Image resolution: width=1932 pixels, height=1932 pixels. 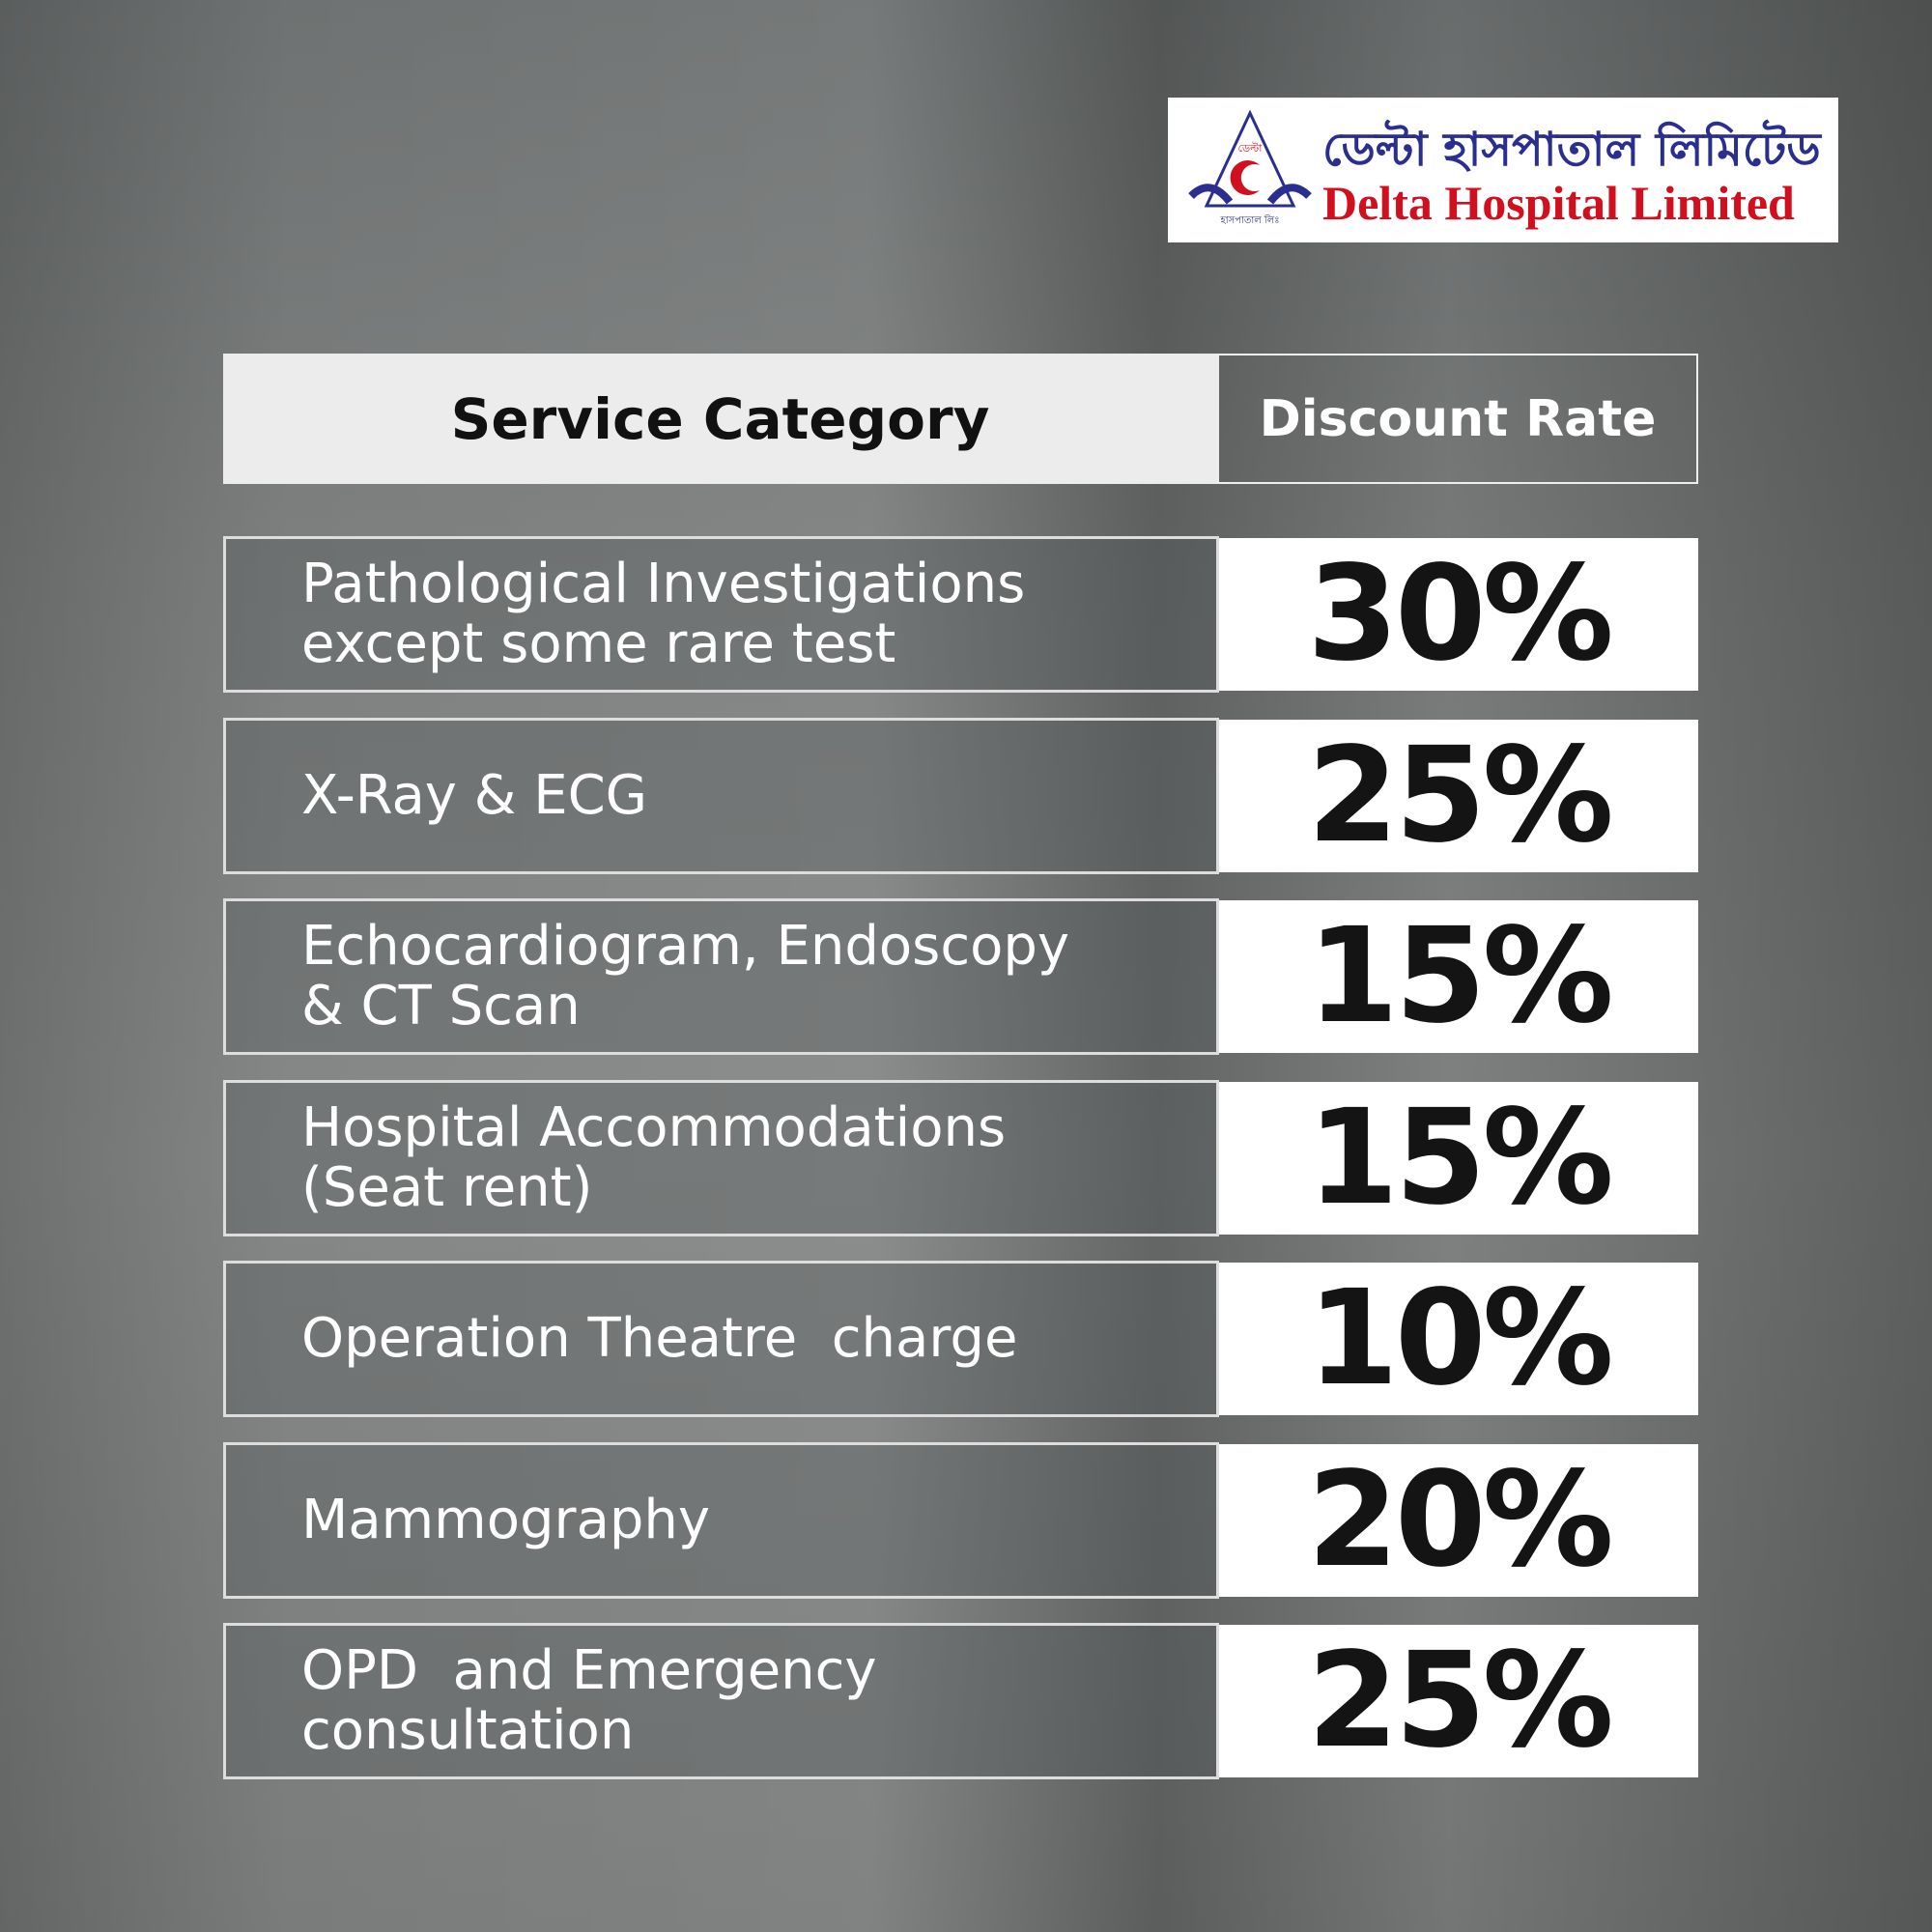 I want to click on category-line: Mammography, so click(x=506, y=1519).